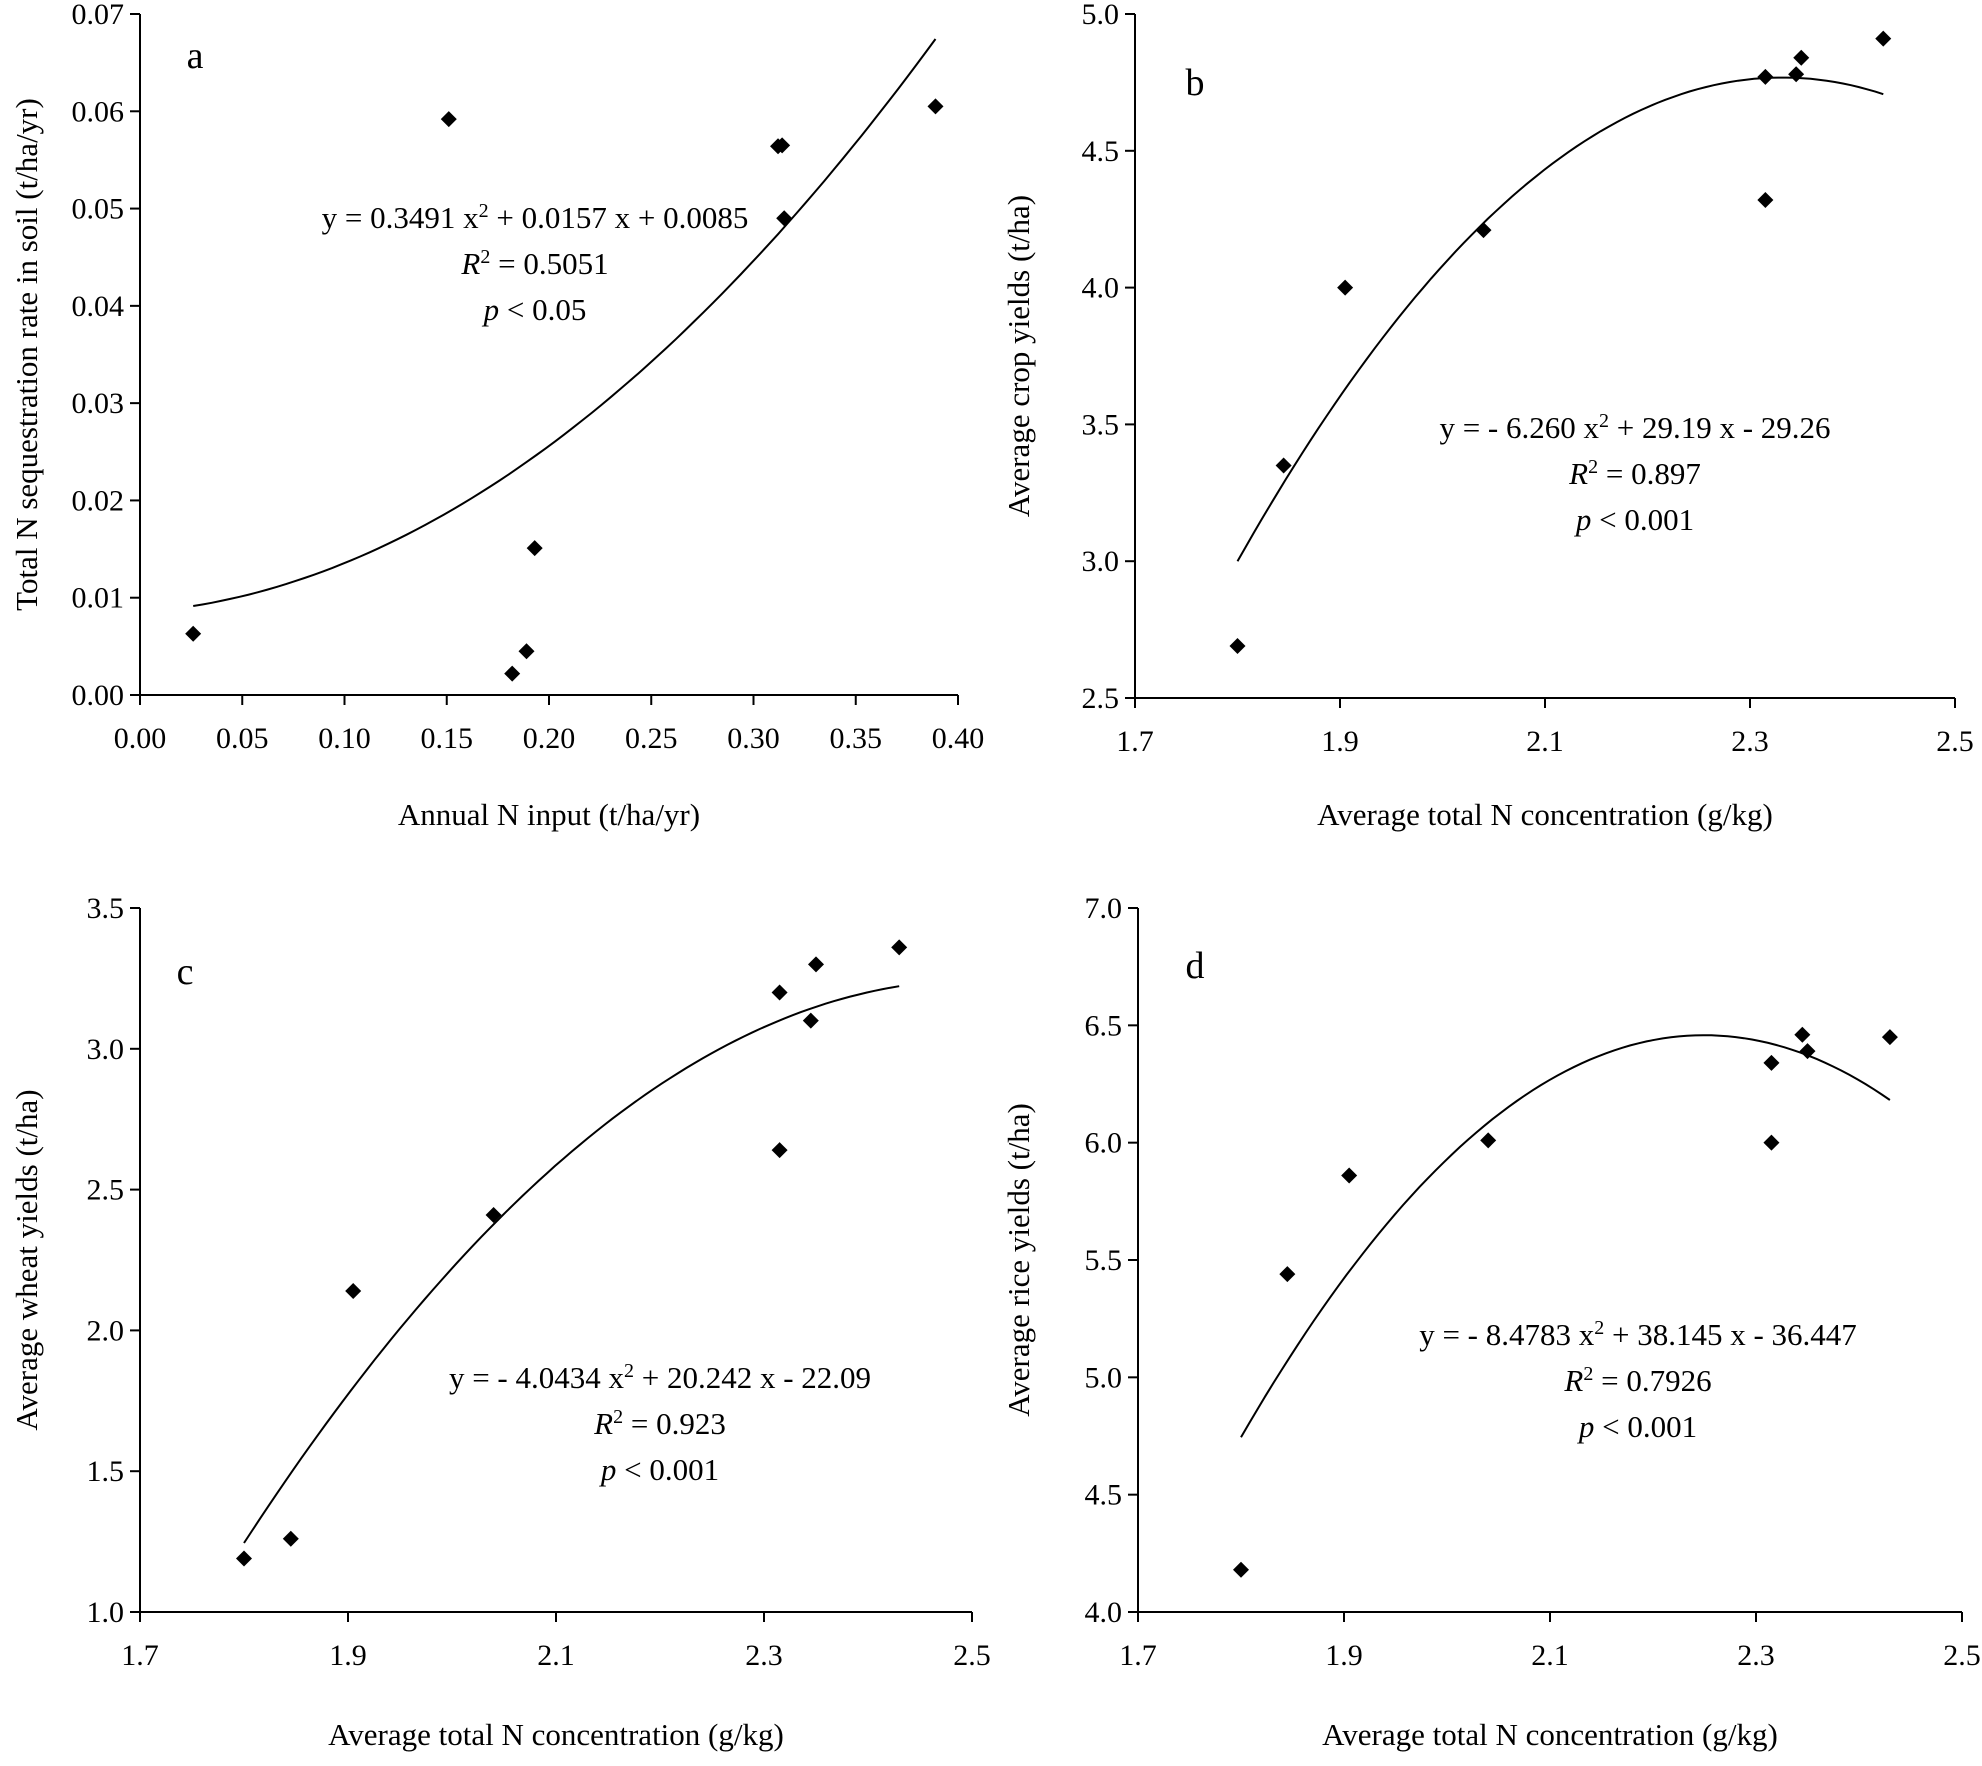  I want to click on x-tick-label: 0.40, so click(958, 738).